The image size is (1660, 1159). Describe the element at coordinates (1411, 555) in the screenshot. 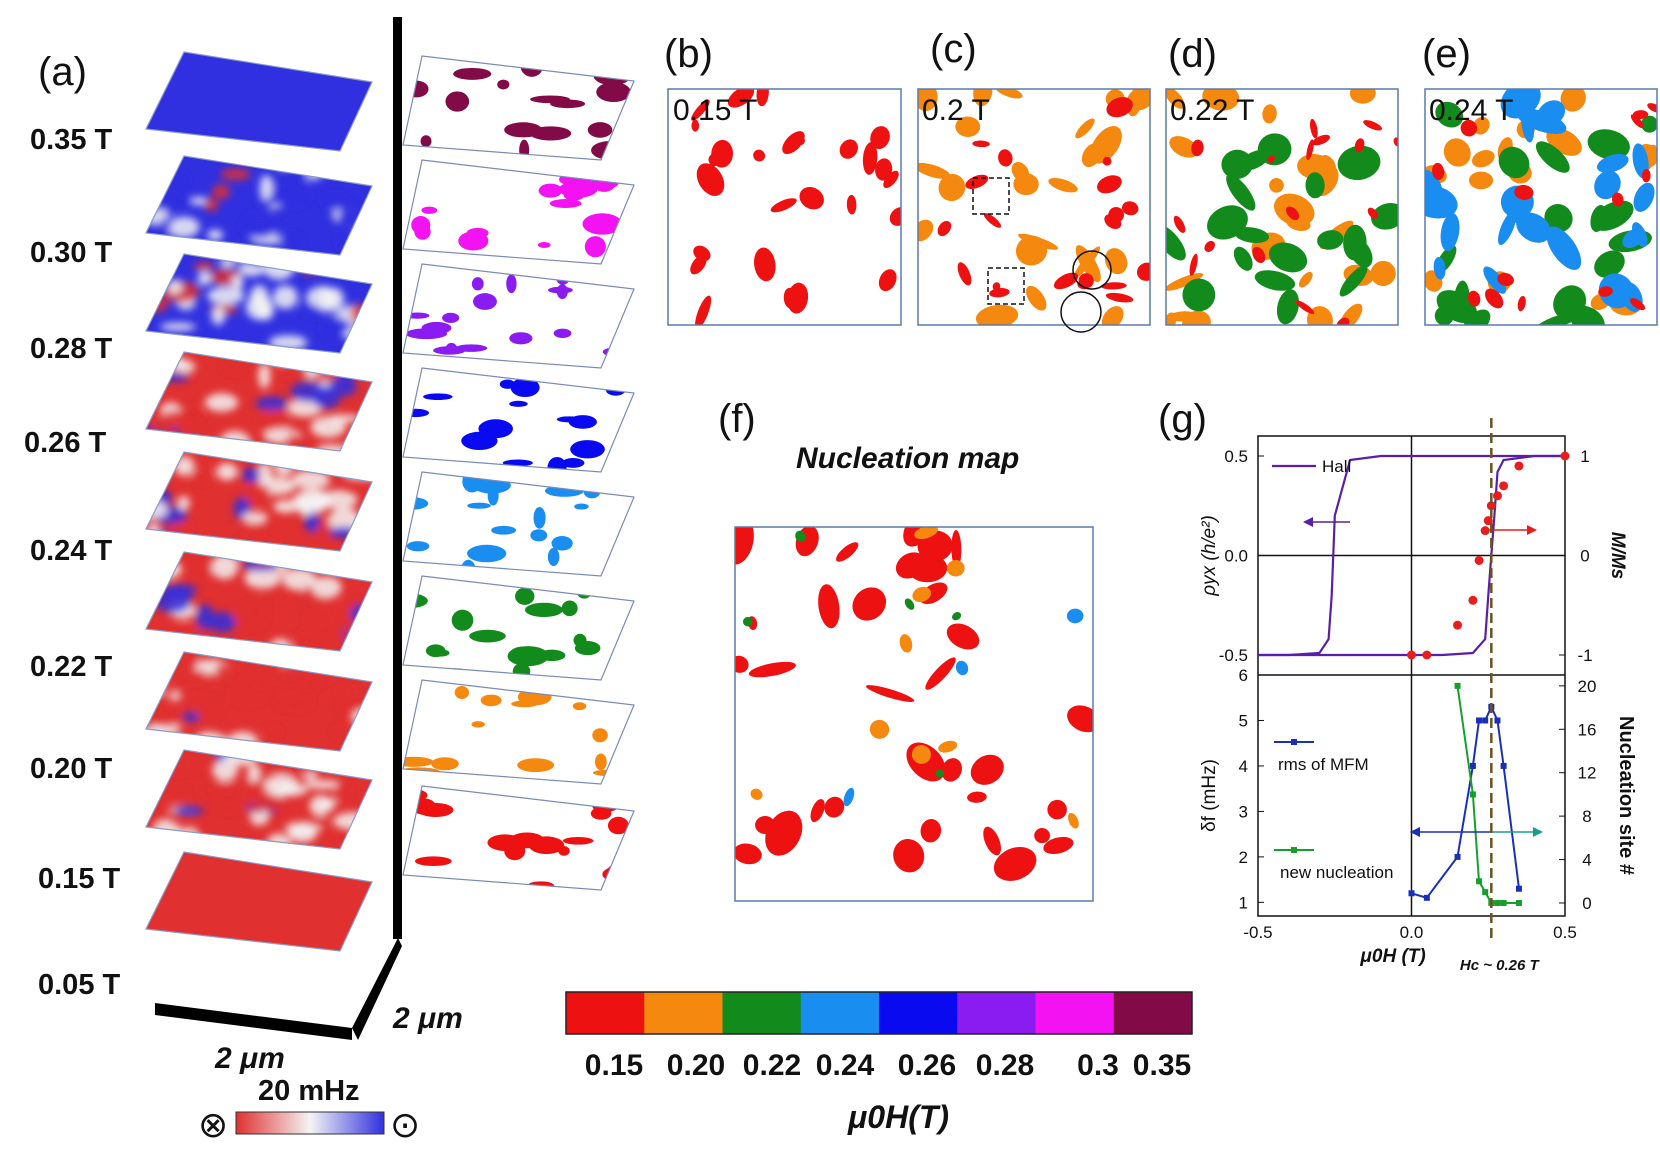

I see `hall-loop-line` at that location.